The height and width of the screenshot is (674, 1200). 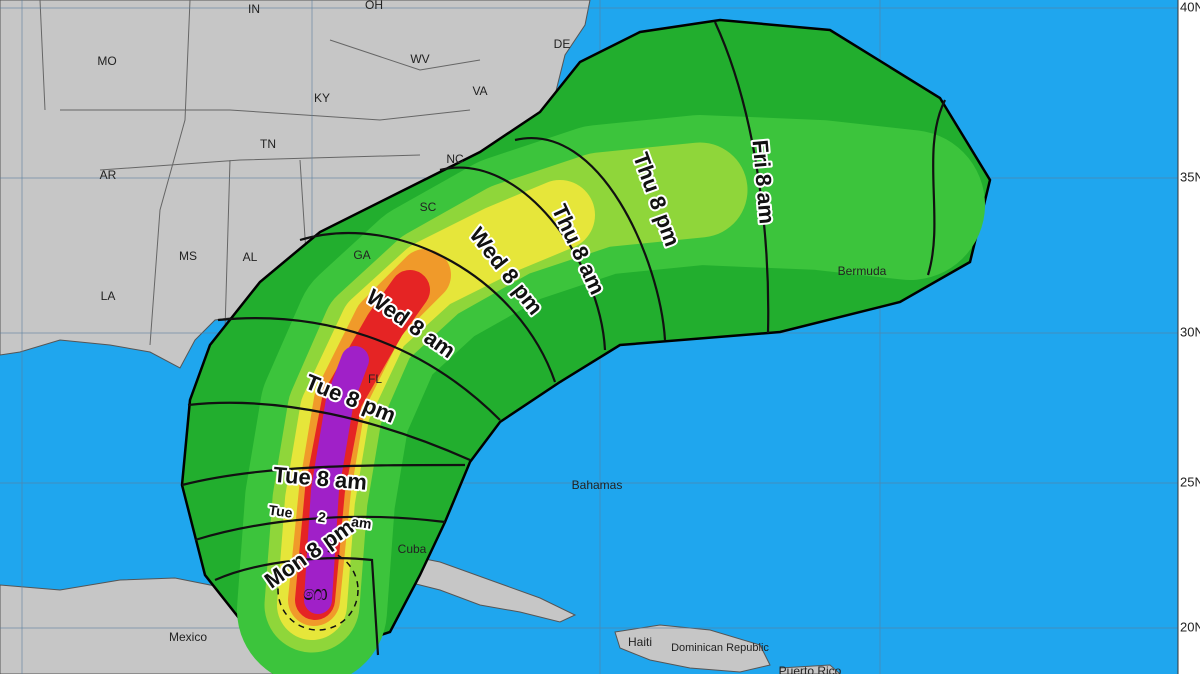 What do you see at coordinates (375, 379) in the screenshot?
I see `region-label: FL` at bounding box center [375, 379].